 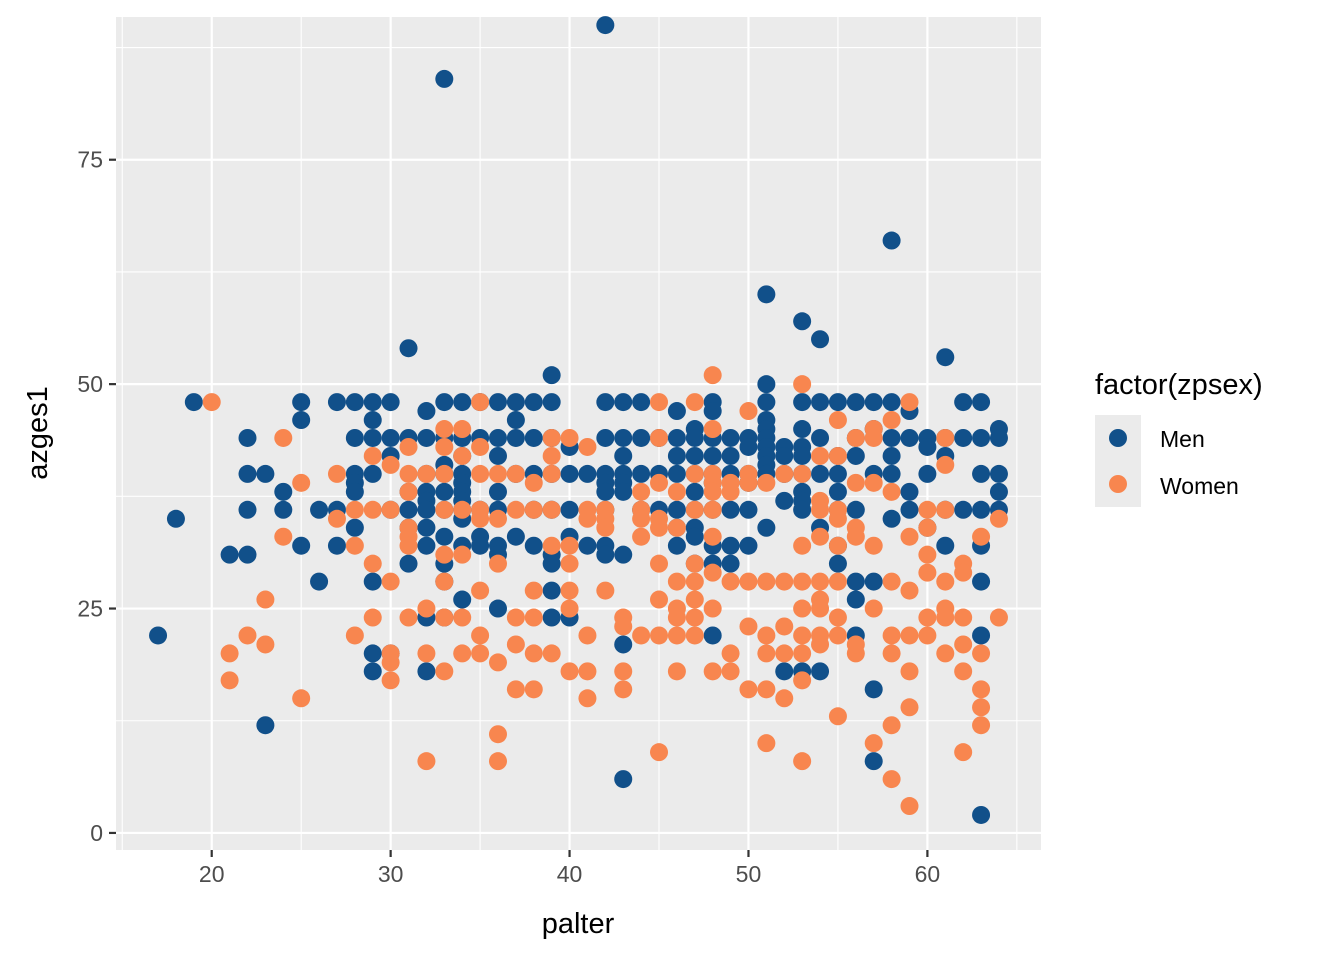 What do you see at coordinates (570, 874) in the screenshot?
I see `x-tick-label: 40` at bounding box center [570, 874].